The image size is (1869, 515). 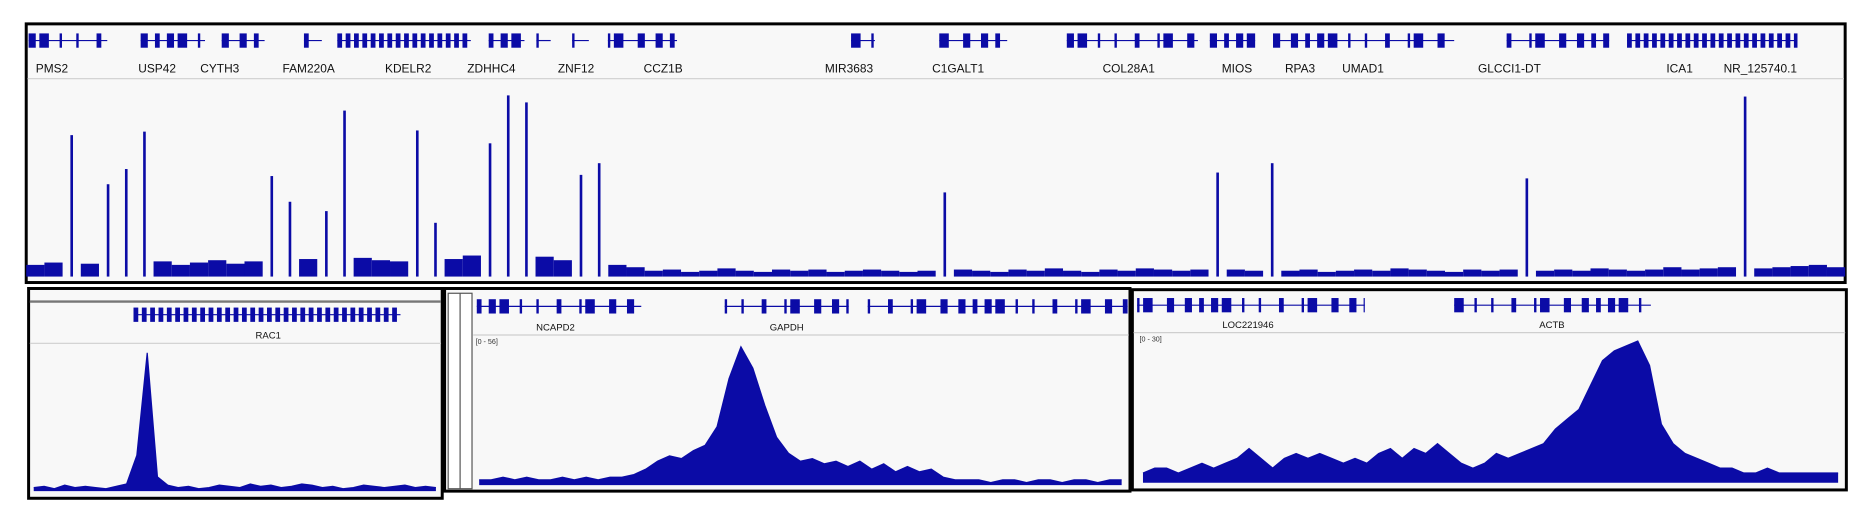 What do you see at coordinates (555, 327) in the screenshot?
I see `gene-label: NCAPD2` at bounding box center [555, 327].